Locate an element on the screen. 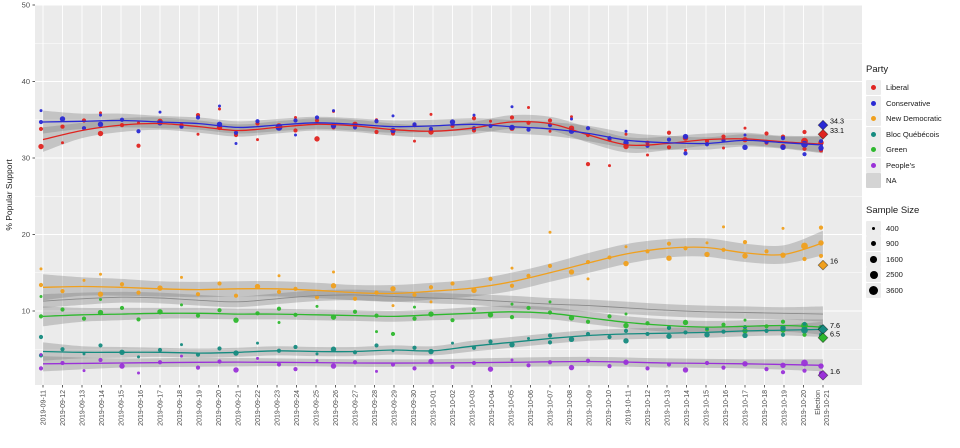 The image size is (960, 448). x-tick-label: 2019-10-07 is located at coordinates (551, 408).